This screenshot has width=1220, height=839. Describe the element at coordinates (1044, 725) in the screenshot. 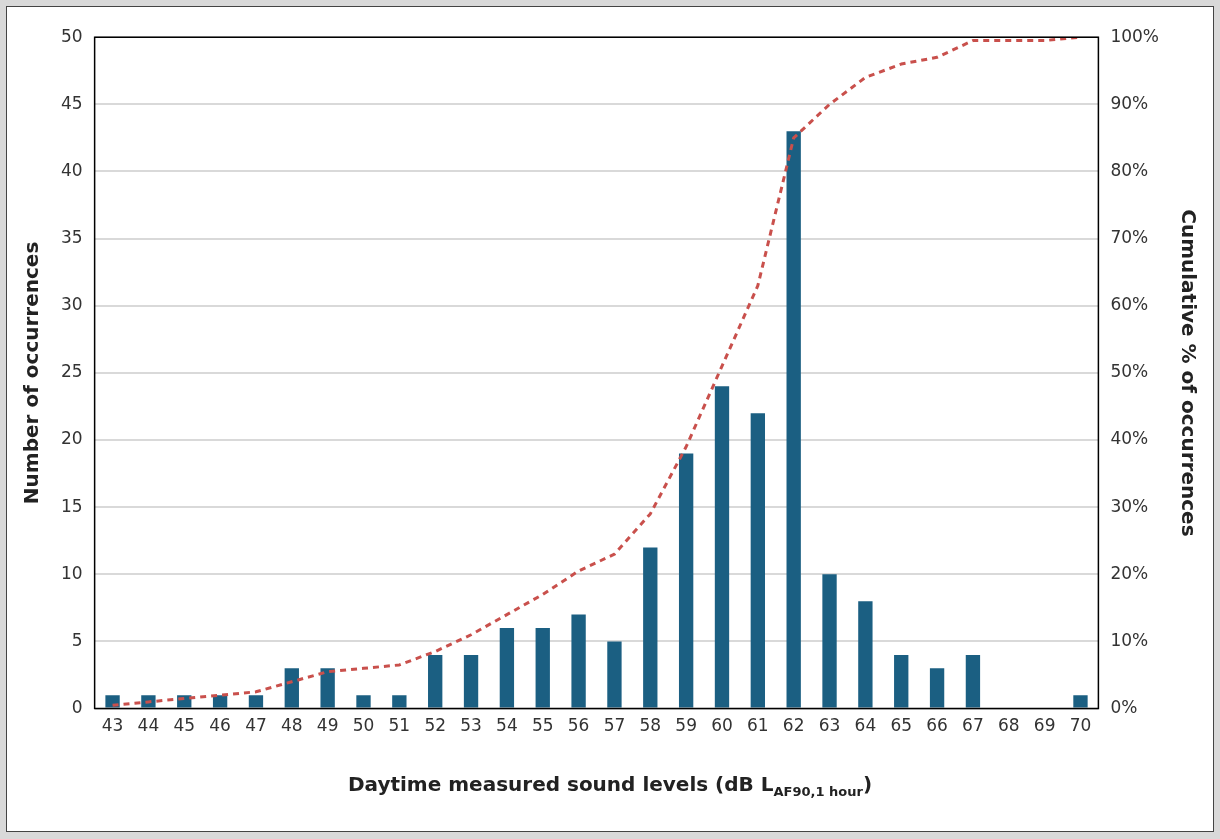

I see `x-tick-label: 69` at that location.